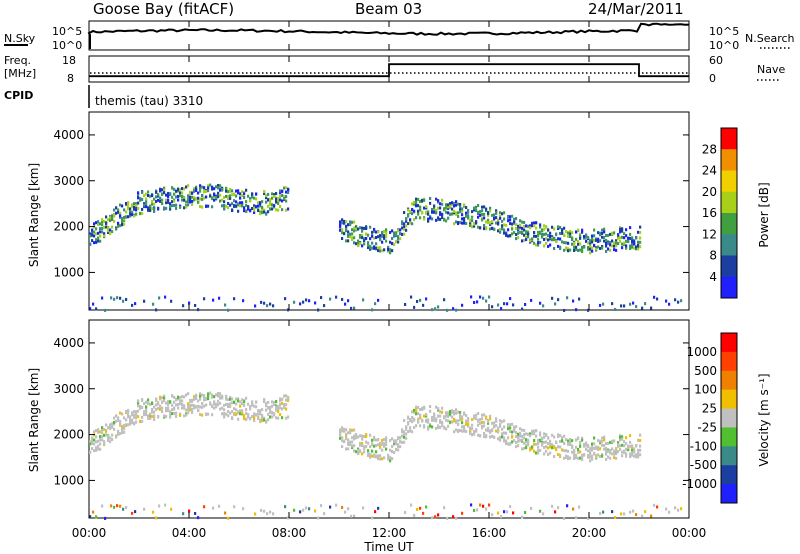 This screenshot has height=554, width=800. What do you see at coordinates (724, 31) in the screenshot?
I see `nsearch-tick-top: 10^5` at bounding box center [724, 31].